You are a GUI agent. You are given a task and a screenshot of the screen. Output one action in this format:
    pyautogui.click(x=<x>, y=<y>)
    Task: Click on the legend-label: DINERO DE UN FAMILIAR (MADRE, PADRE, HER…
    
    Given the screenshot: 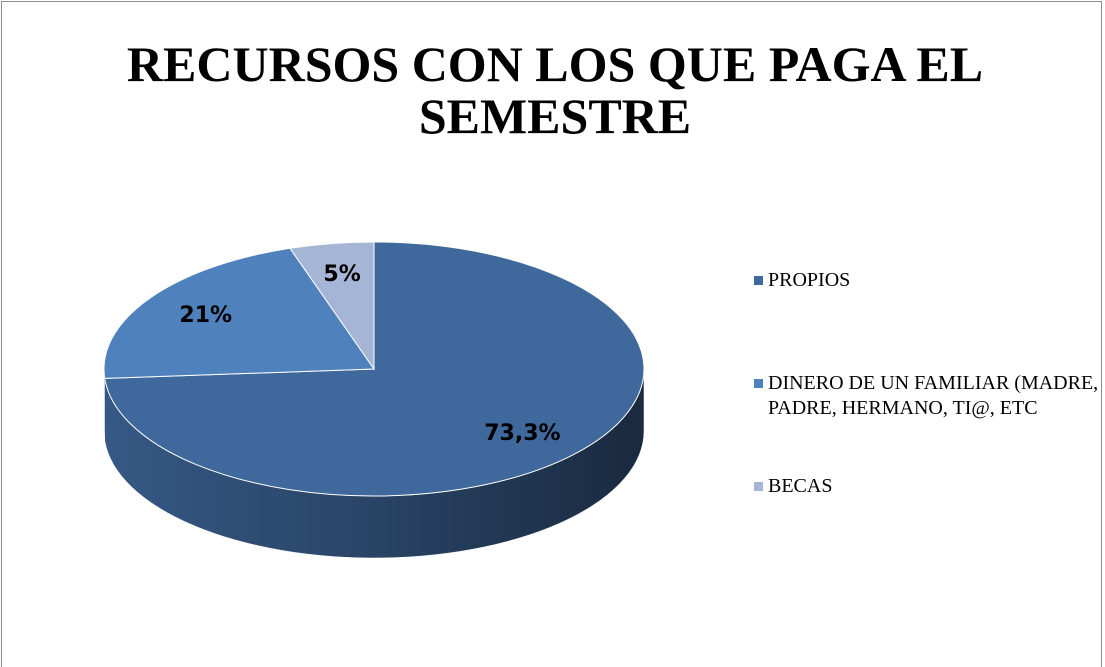 What is the action you would take?
    pyautogui.click(x=933, y=395)
    